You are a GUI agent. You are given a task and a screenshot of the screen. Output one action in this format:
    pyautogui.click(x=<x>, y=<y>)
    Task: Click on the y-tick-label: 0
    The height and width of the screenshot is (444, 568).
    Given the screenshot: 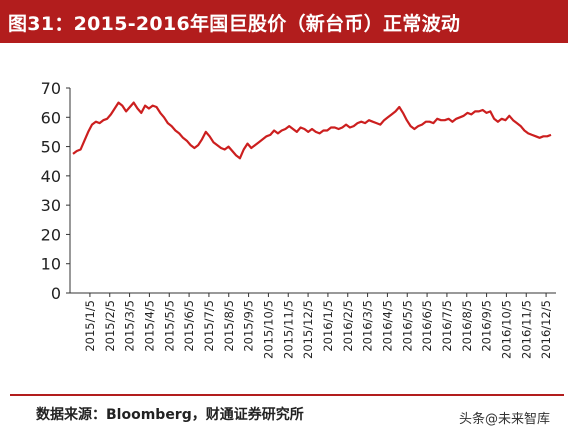 What is the action you would take?
    pyautogui.click(x=56, y=293)
    